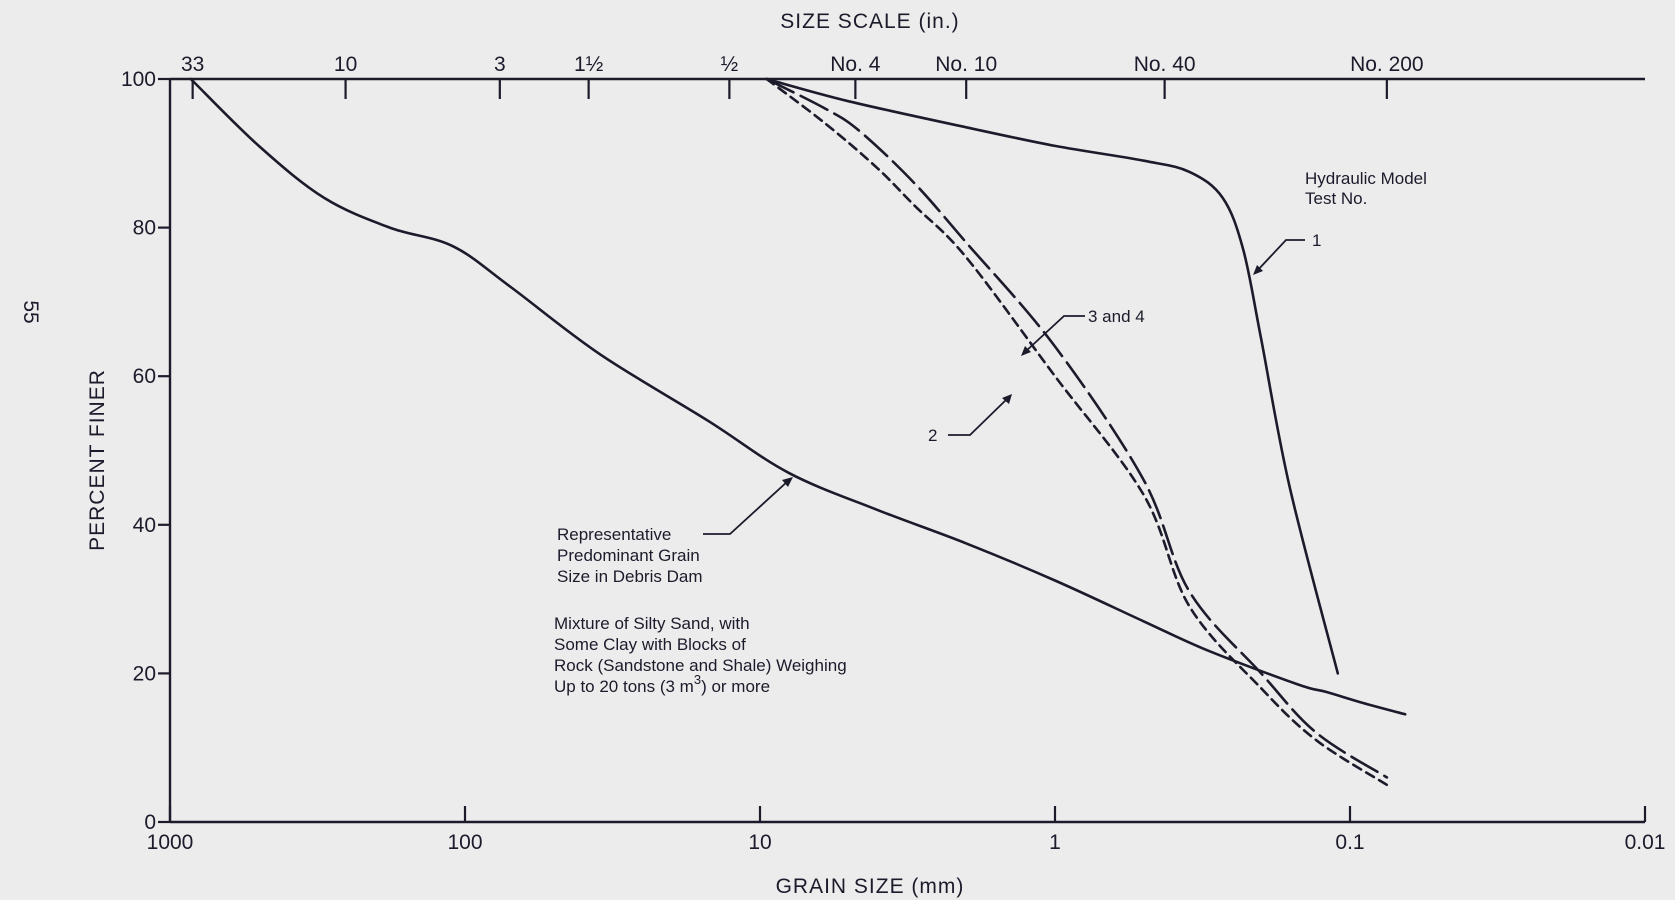 The width and height of the screenshot is (1675, 900). Describe the element at coordinates (150, 822) in the screenshot. I see `y-tick-label-0: 0` at that location.